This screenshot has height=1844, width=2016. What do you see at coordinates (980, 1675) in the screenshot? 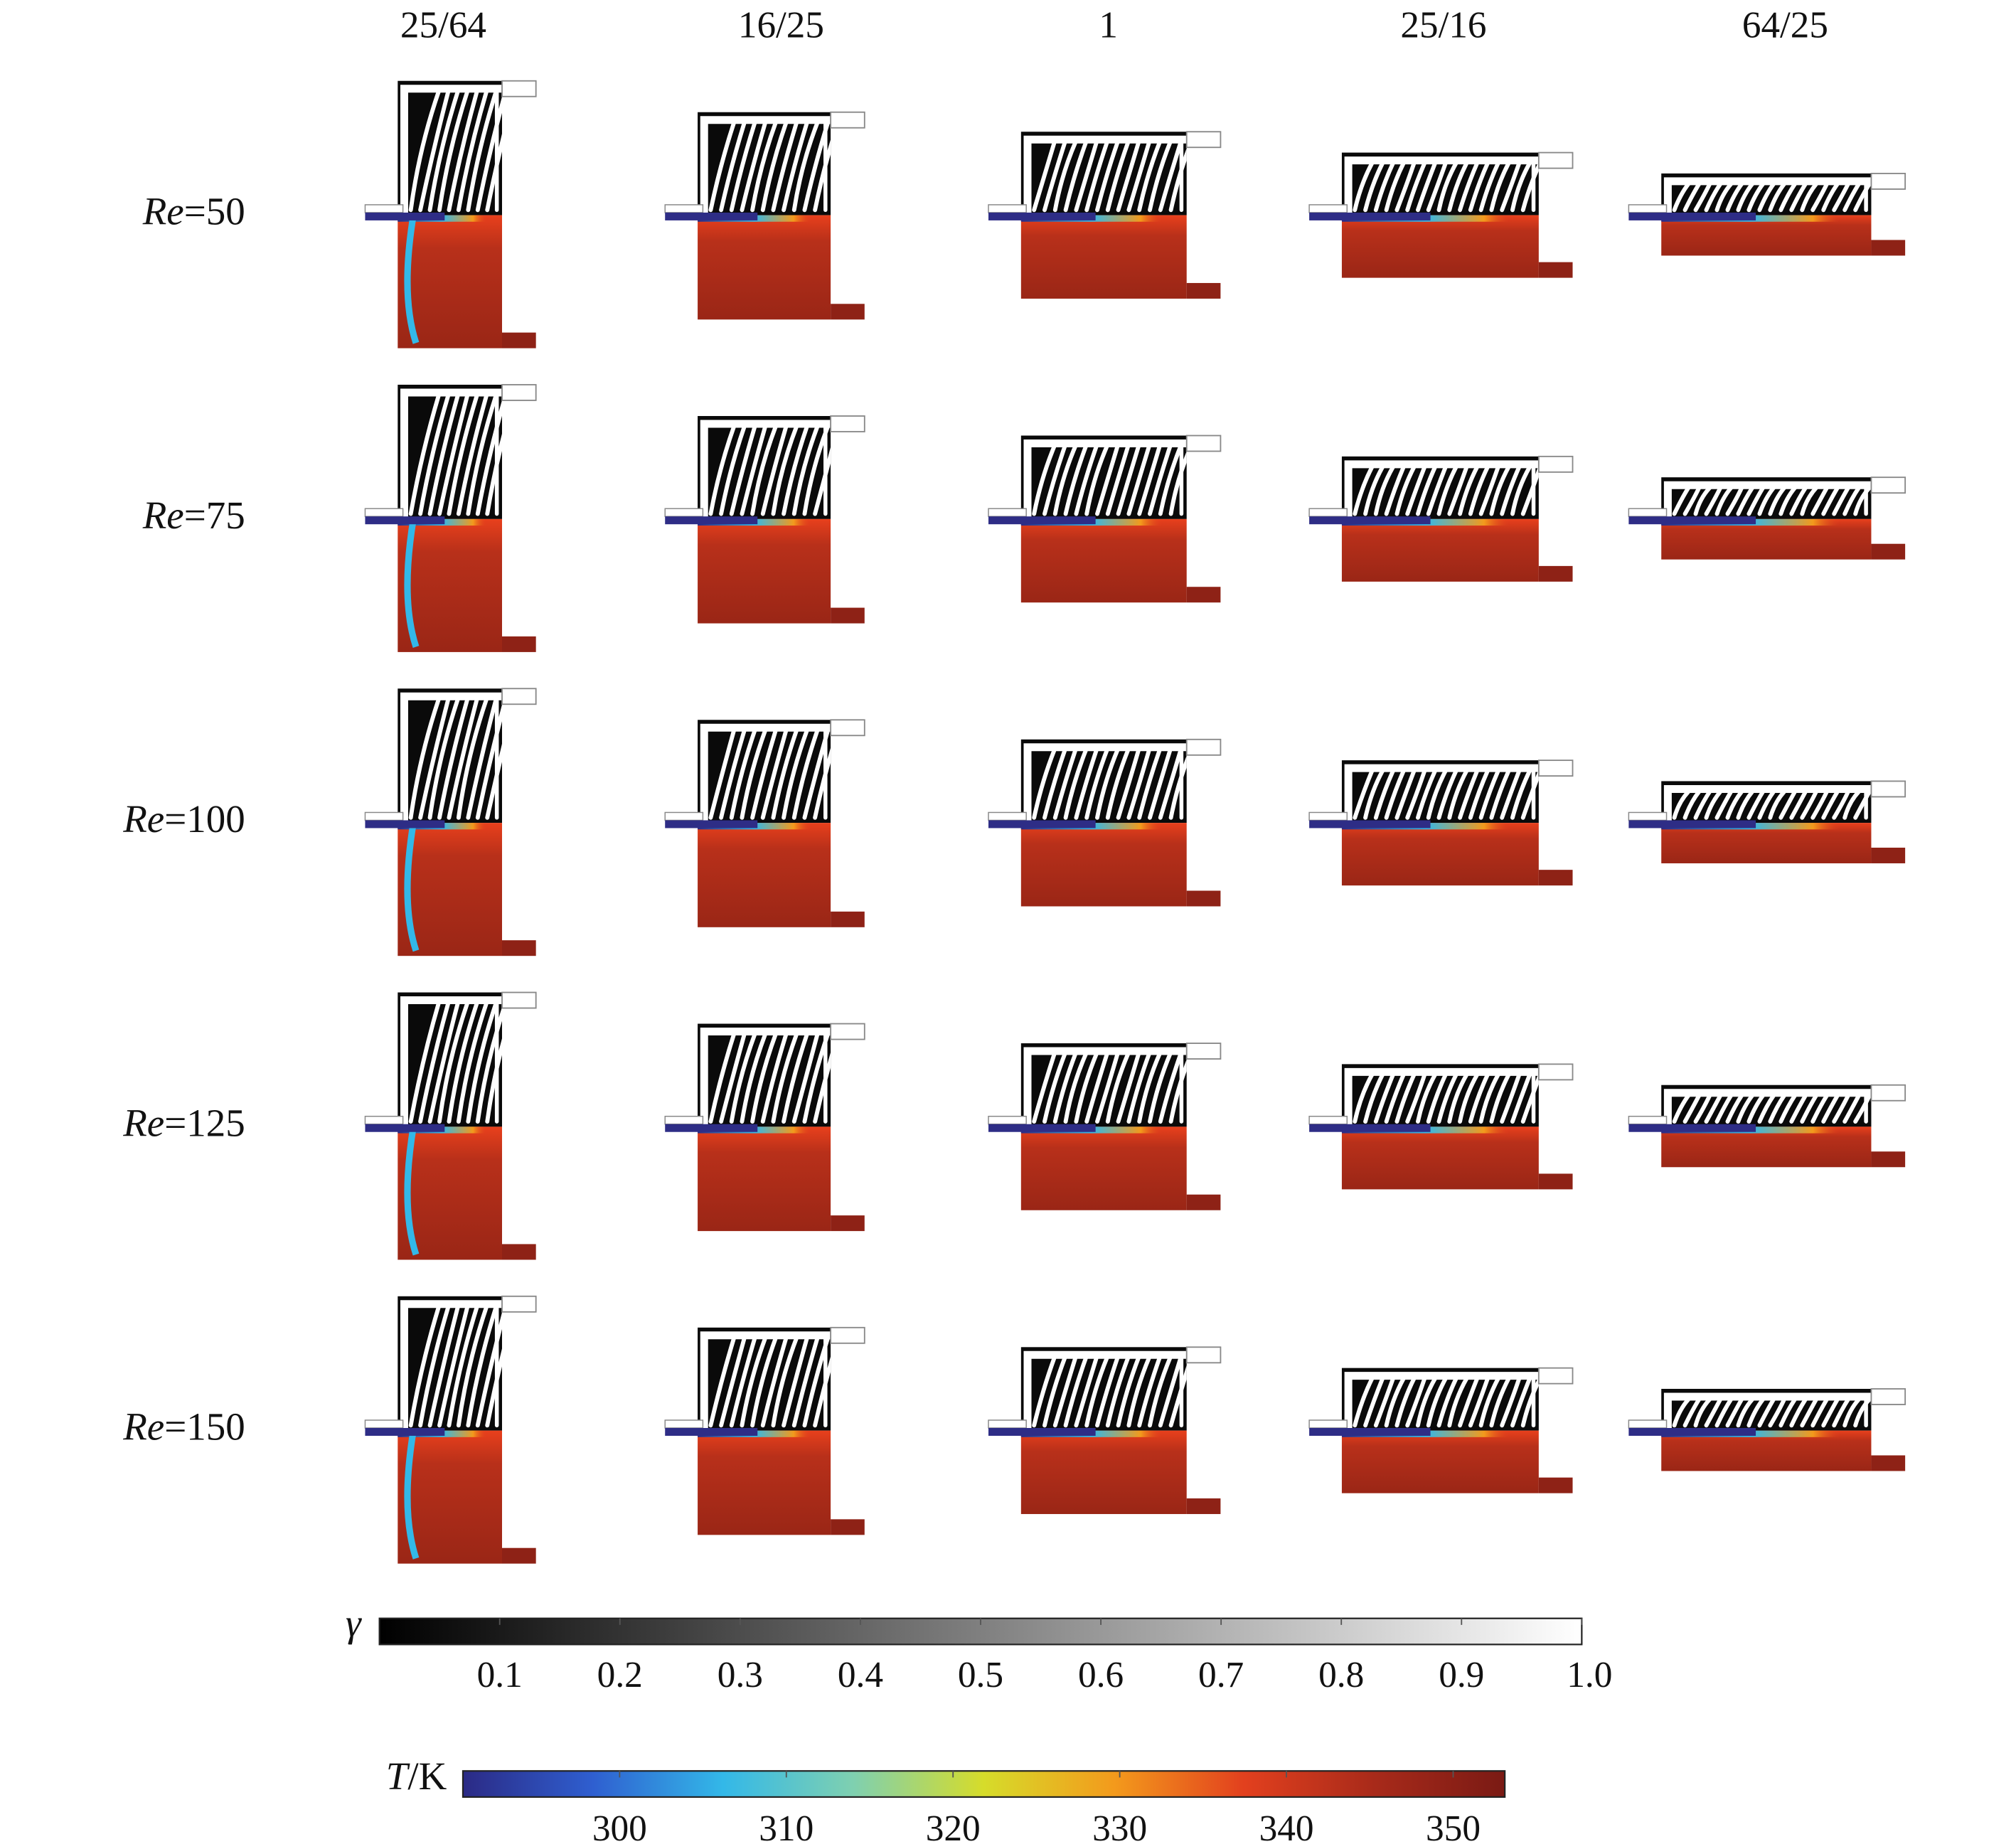
I see `colorbar-tick-label: 0.5` at bounding box center [980, 1675].